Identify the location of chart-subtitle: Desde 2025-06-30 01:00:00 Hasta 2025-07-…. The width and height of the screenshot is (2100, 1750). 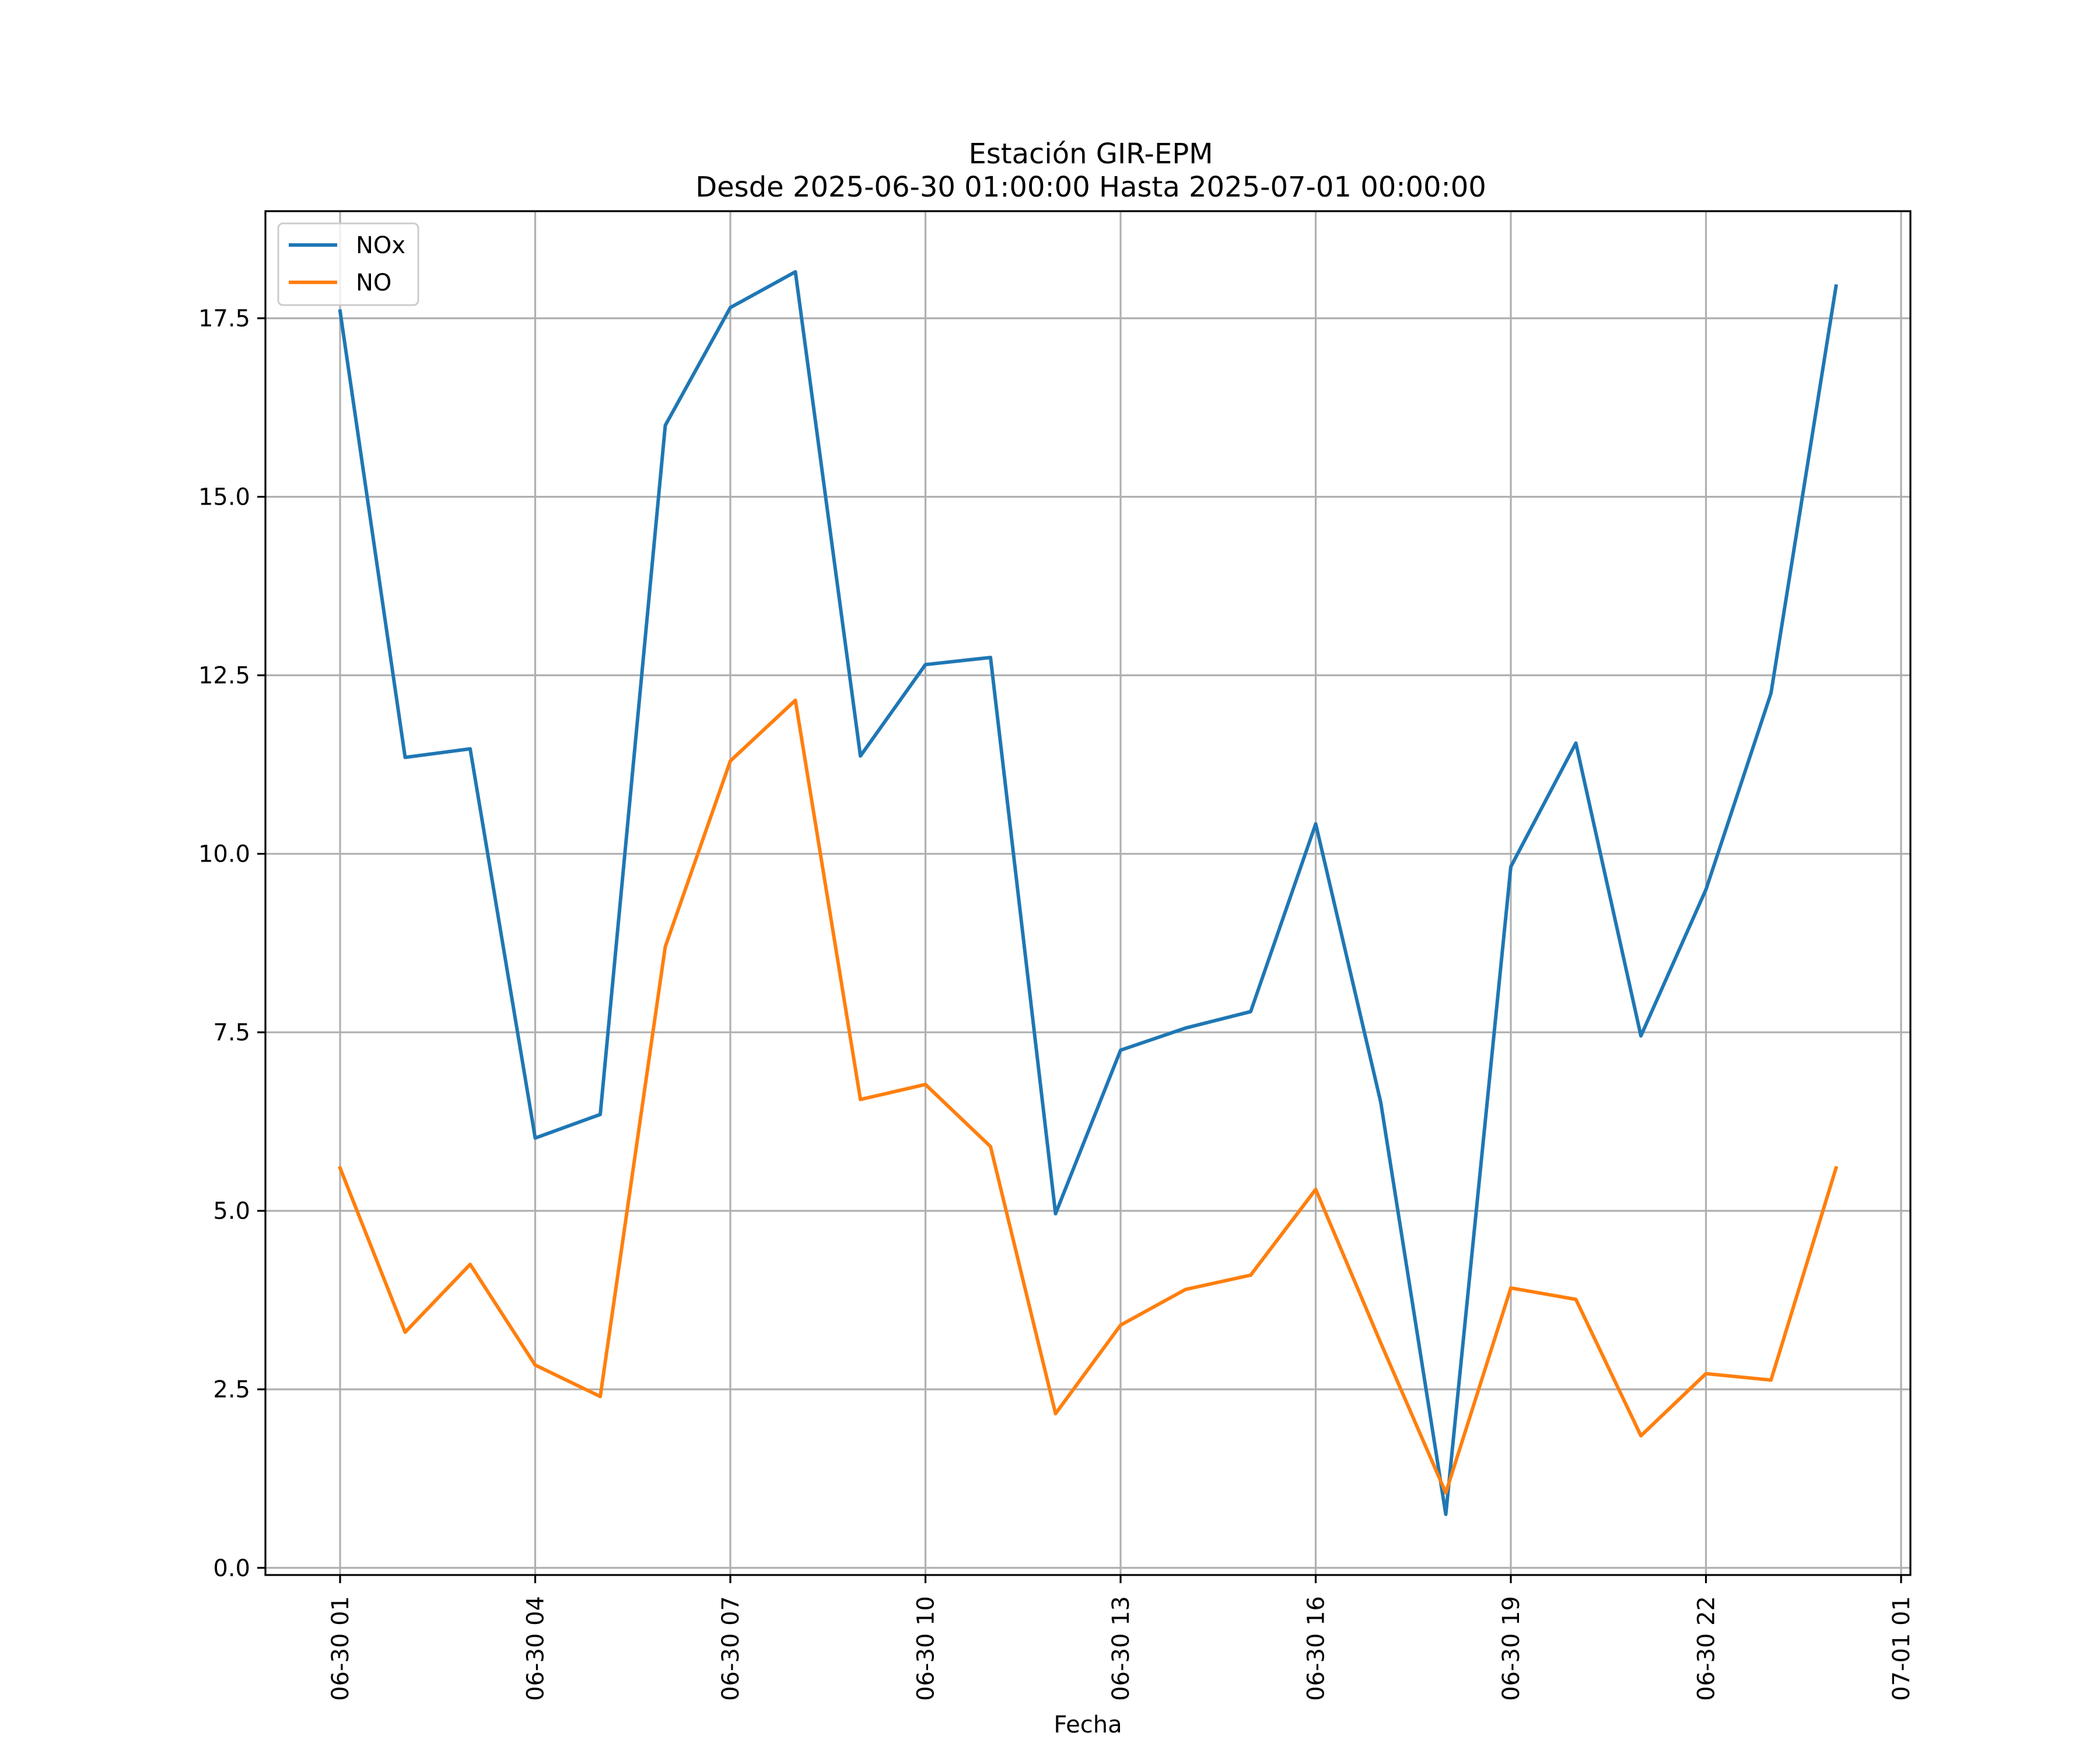
(1090, 187).